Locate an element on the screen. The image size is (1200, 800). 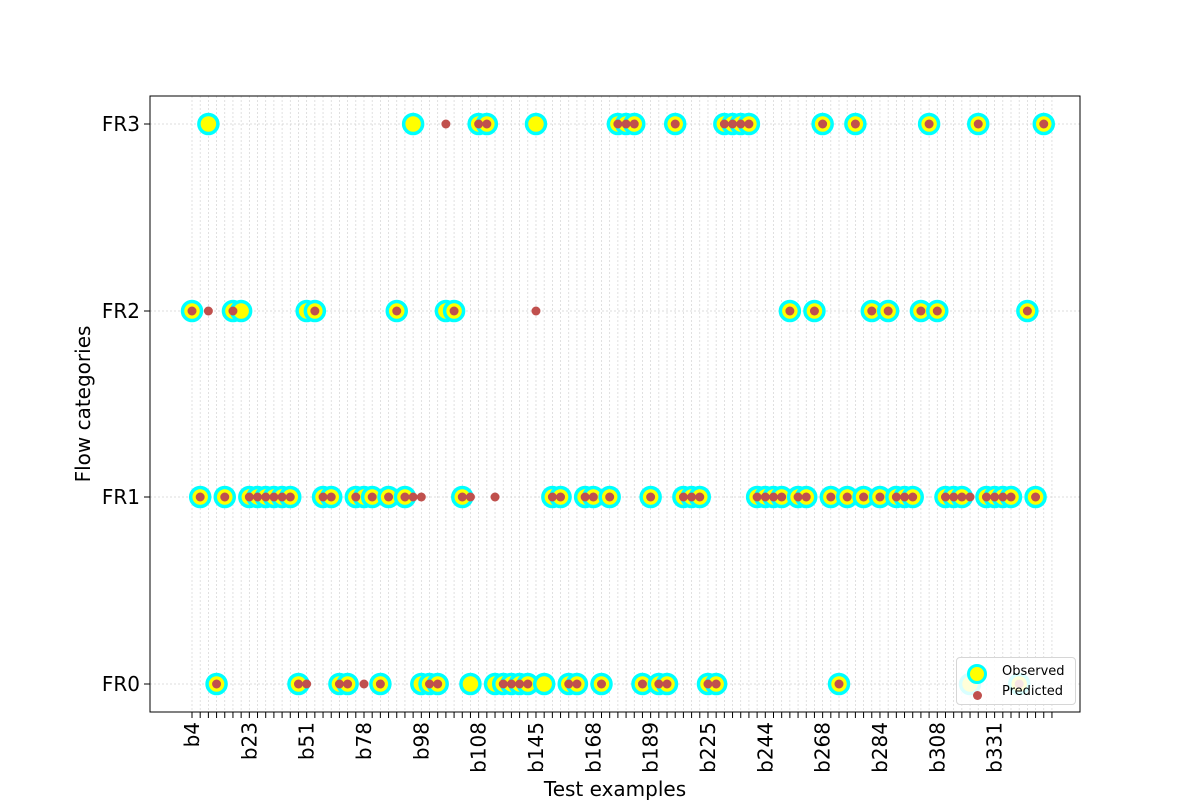
y-tick-label: FR3 is located at coordinates (121, 124).